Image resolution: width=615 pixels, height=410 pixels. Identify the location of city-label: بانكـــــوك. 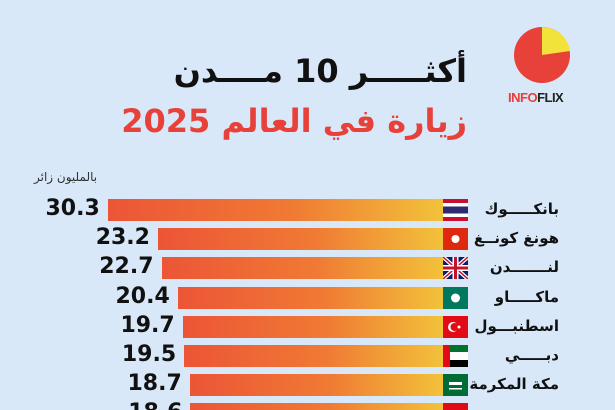
(521, 209).